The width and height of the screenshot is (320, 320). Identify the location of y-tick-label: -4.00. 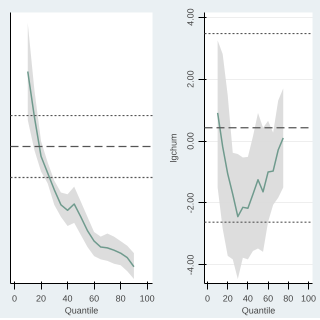
(191, 265).